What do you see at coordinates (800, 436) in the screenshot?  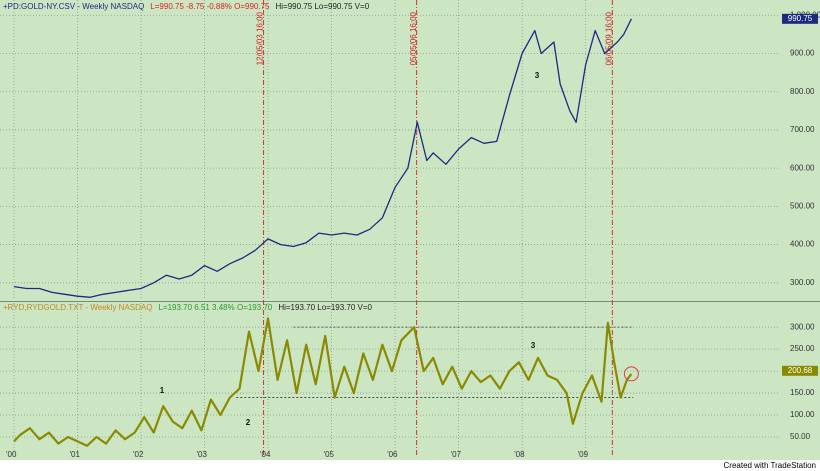 I see `y-tick-label: 50.00` at bounding box center [800, 436].